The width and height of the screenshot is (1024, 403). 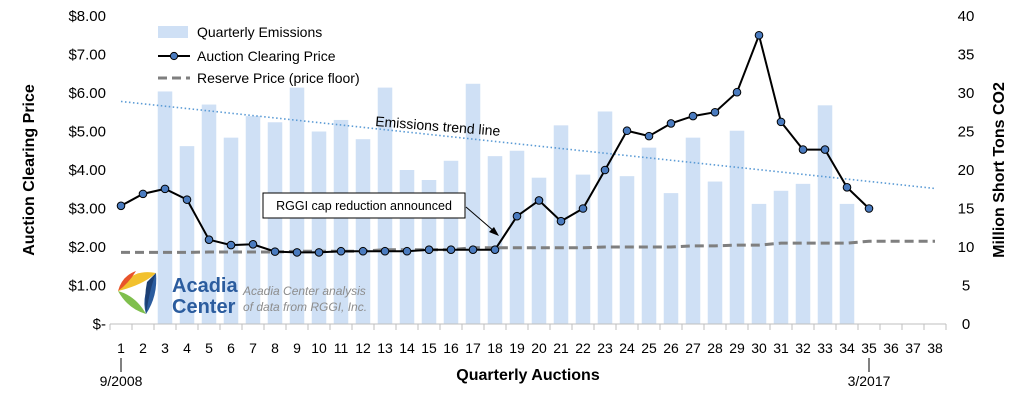 What do you see at coordinates (715, 348) in the screenshot?
I see `x-tick-label: 28` at bounding box center [715, 348].